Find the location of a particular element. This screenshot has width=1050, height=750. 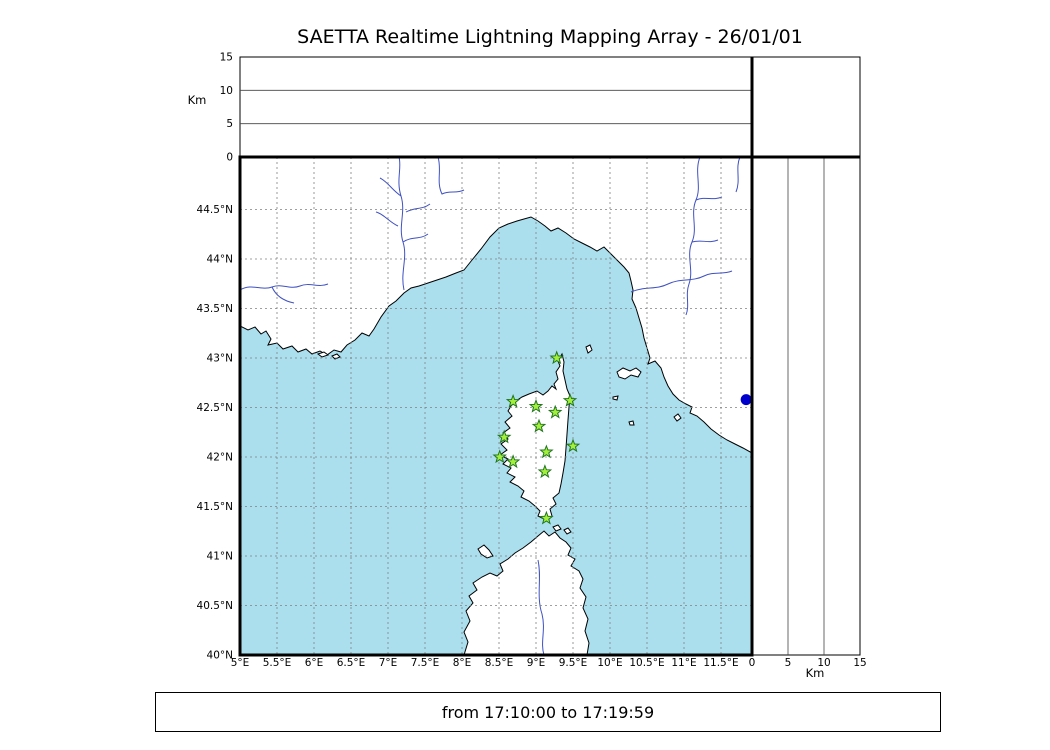

elba-island is located at coordinates (629, 373).